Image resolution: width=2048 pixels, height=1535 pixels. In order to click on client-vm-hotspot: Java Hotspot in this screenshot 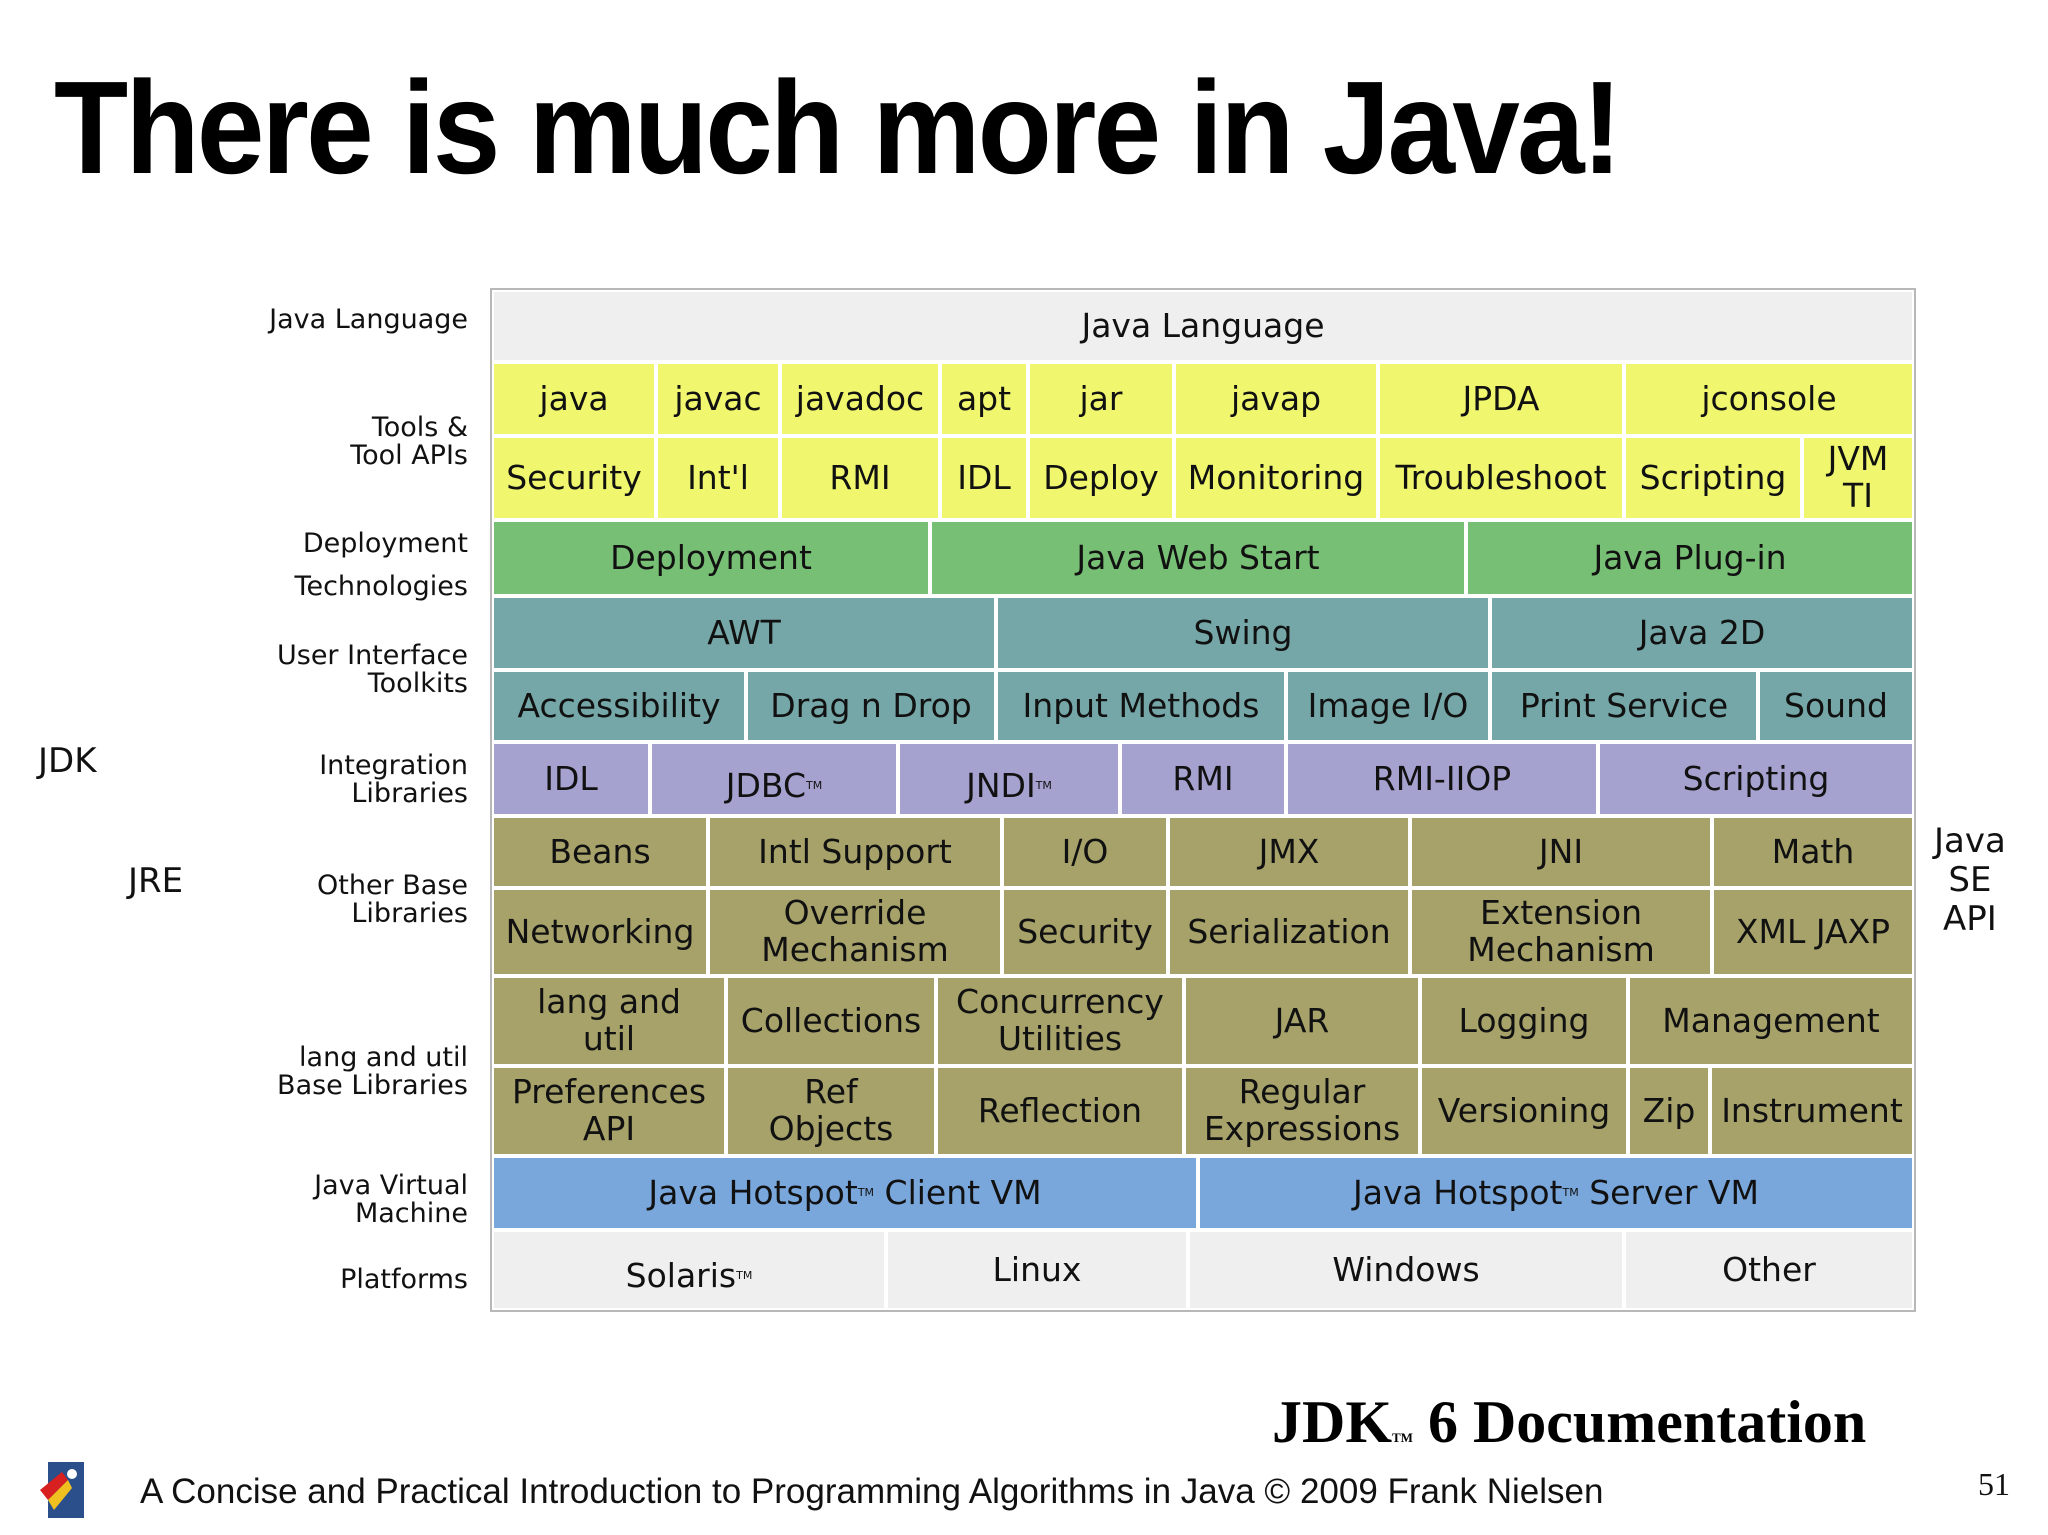, I will do `click(753, 1192)`.